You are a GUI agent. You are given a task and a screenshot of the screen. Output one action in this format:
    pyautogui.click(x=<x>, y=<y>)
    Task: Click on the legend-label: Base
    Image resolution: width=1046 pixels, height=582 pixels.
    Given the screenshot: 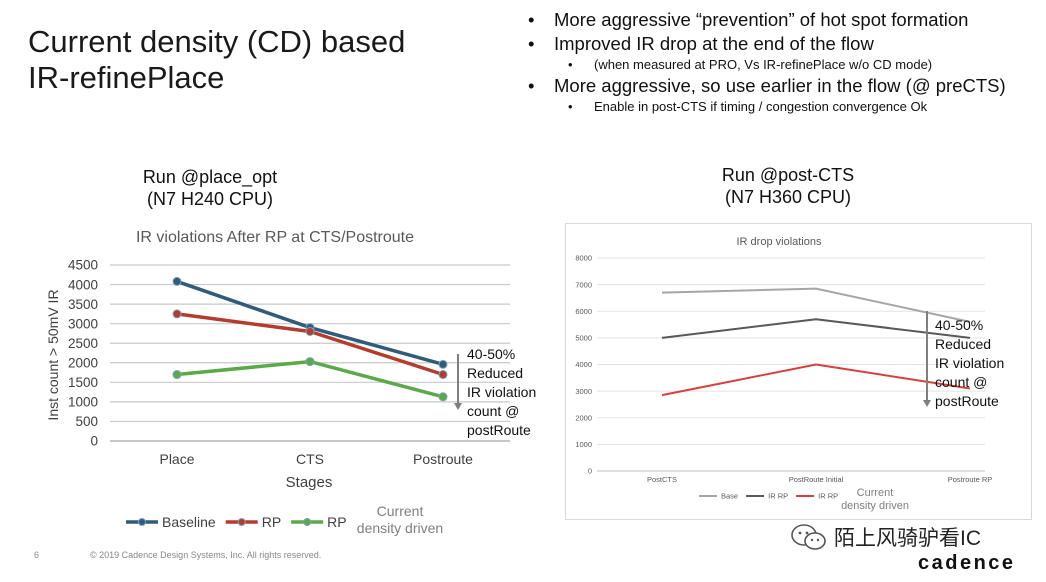 What is the action you would take?
    pyautogui.click(x=729, y=496)
    